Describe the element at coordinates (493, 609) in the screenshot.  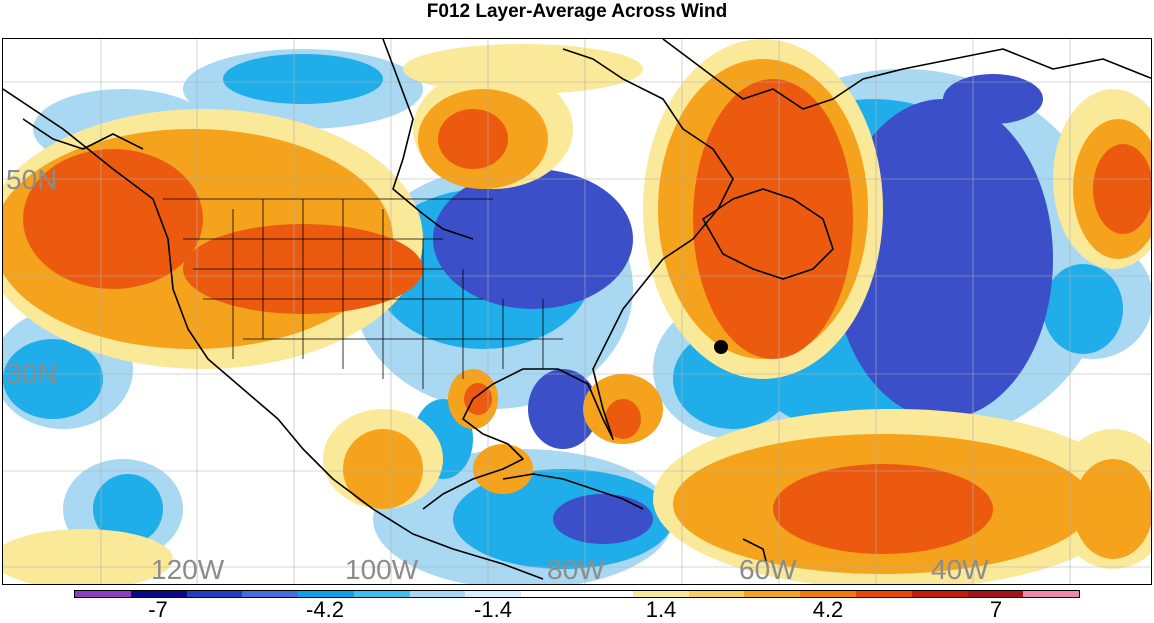
I see `colorbar-label-neg1-4: -1.4` at that location.